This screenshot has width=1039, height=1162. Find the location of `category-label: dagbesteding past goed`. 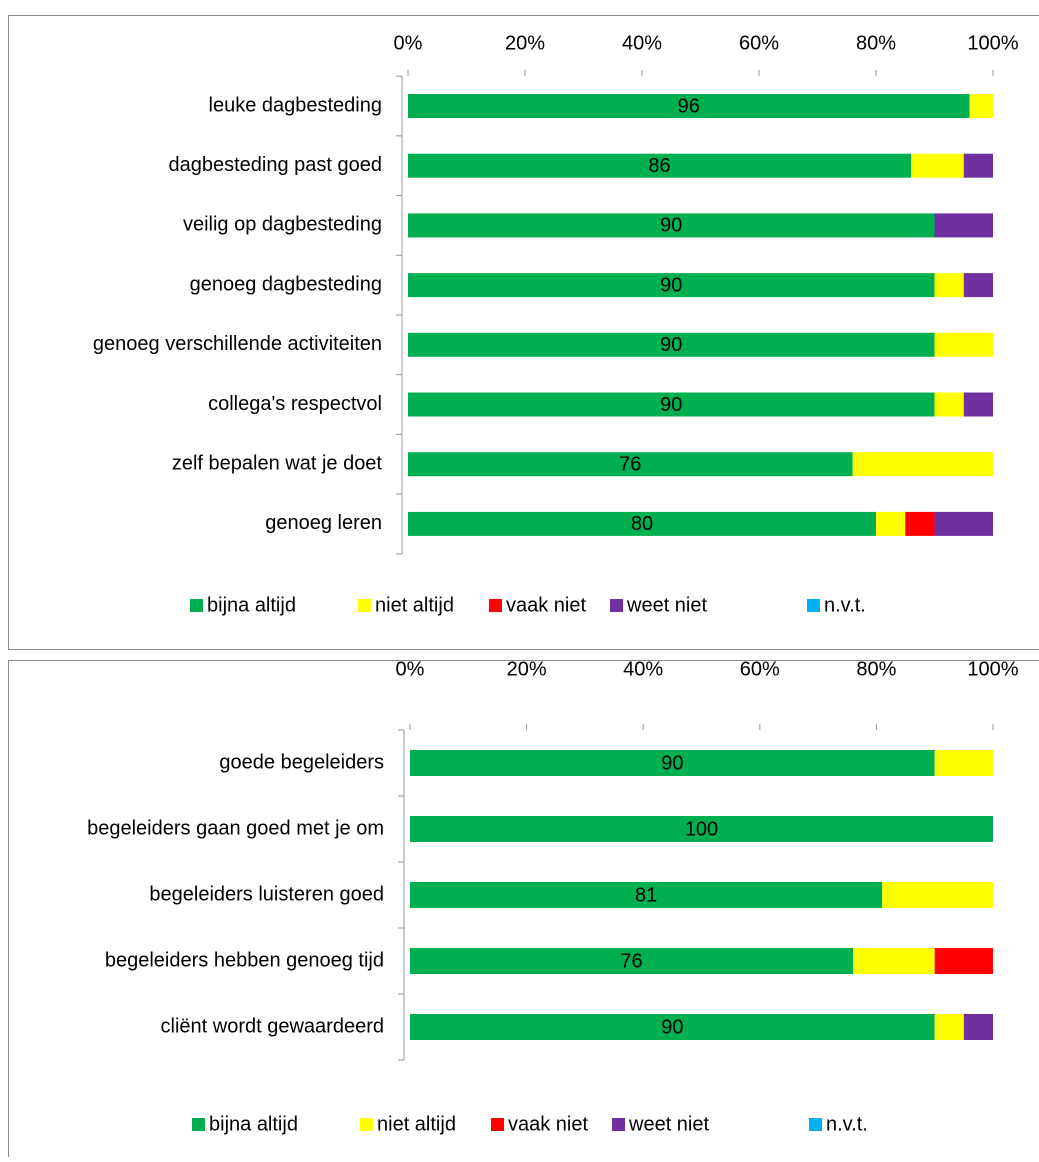

category-label: dagbesteding past goed is located at coordinates (275, 165).